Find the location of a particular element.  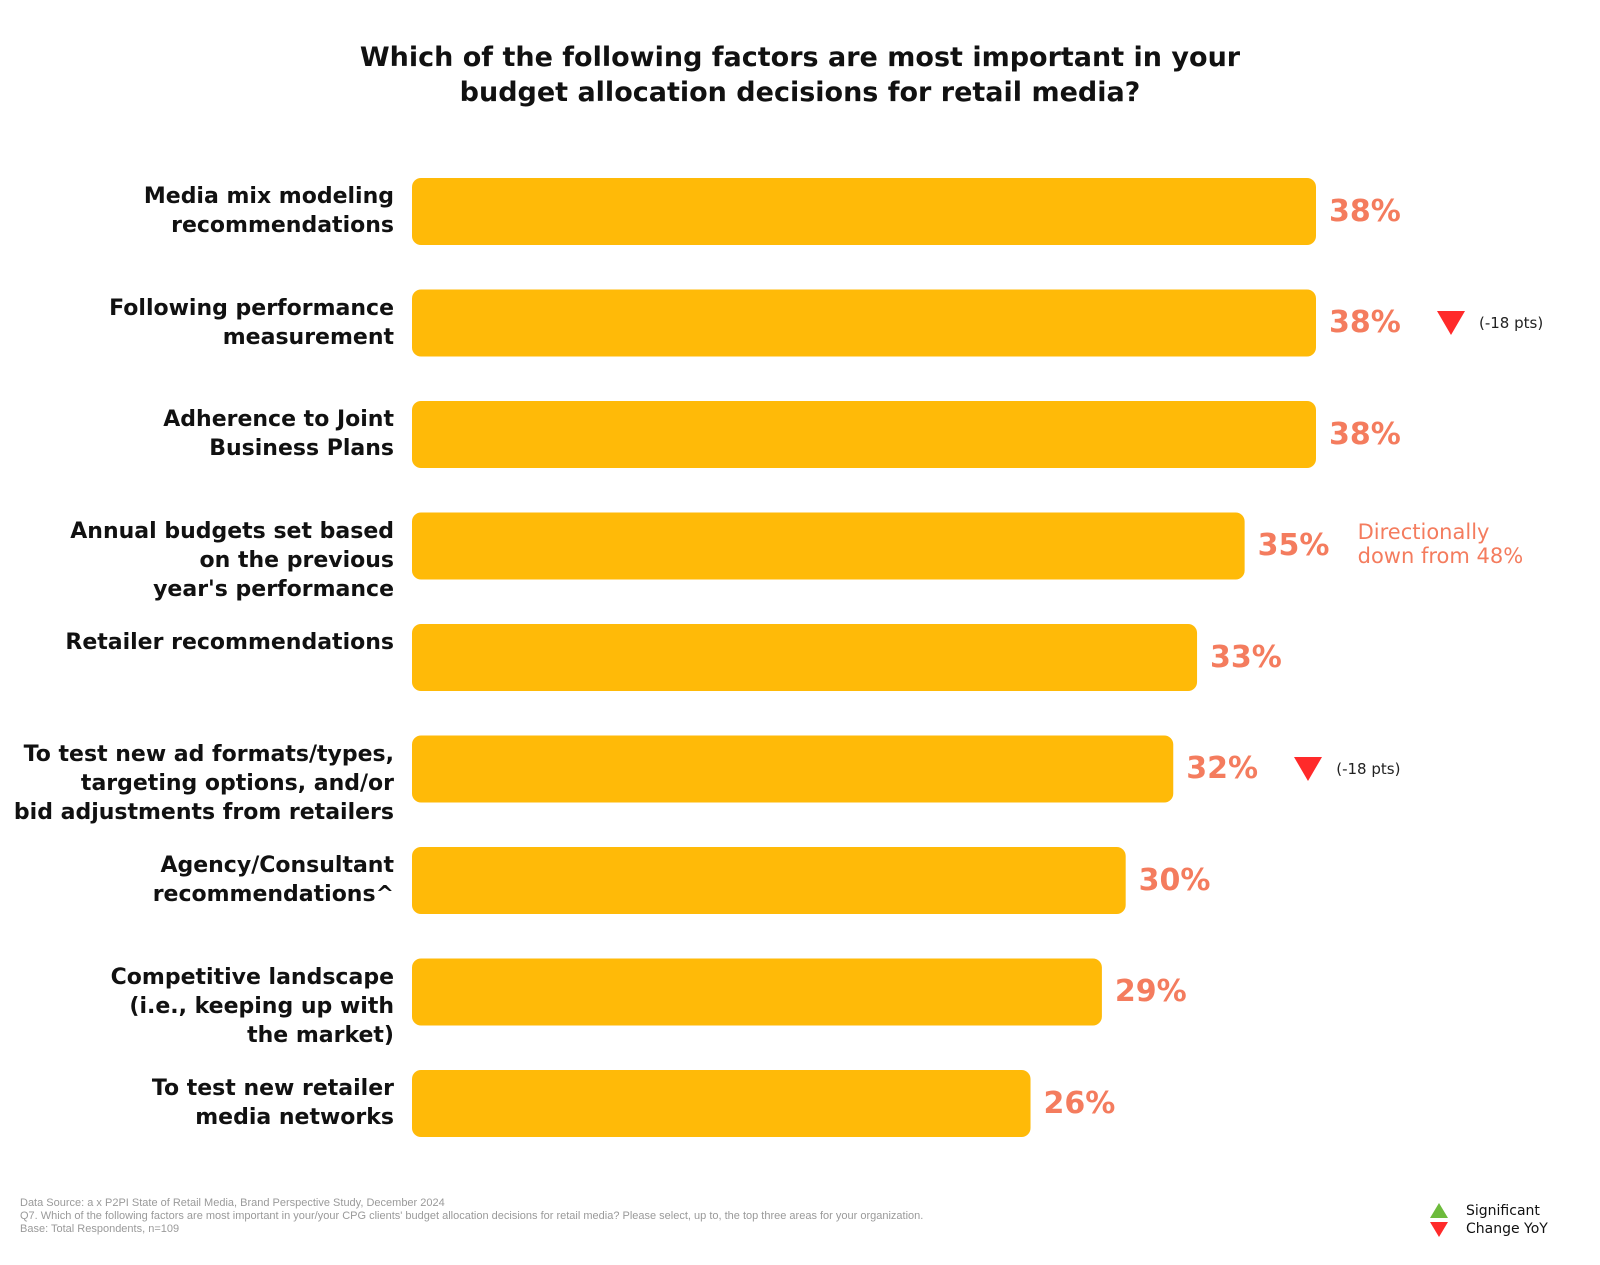

category-label-line: Adherence to Joint is located at coordinates (278, 419).